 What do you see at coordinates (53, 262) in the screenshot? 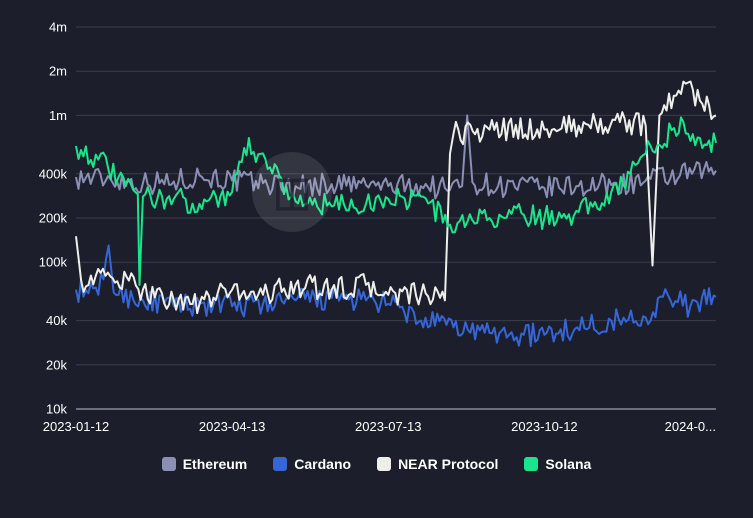
I see `y-tick-label: 100k` at bounding box center [53, 262].